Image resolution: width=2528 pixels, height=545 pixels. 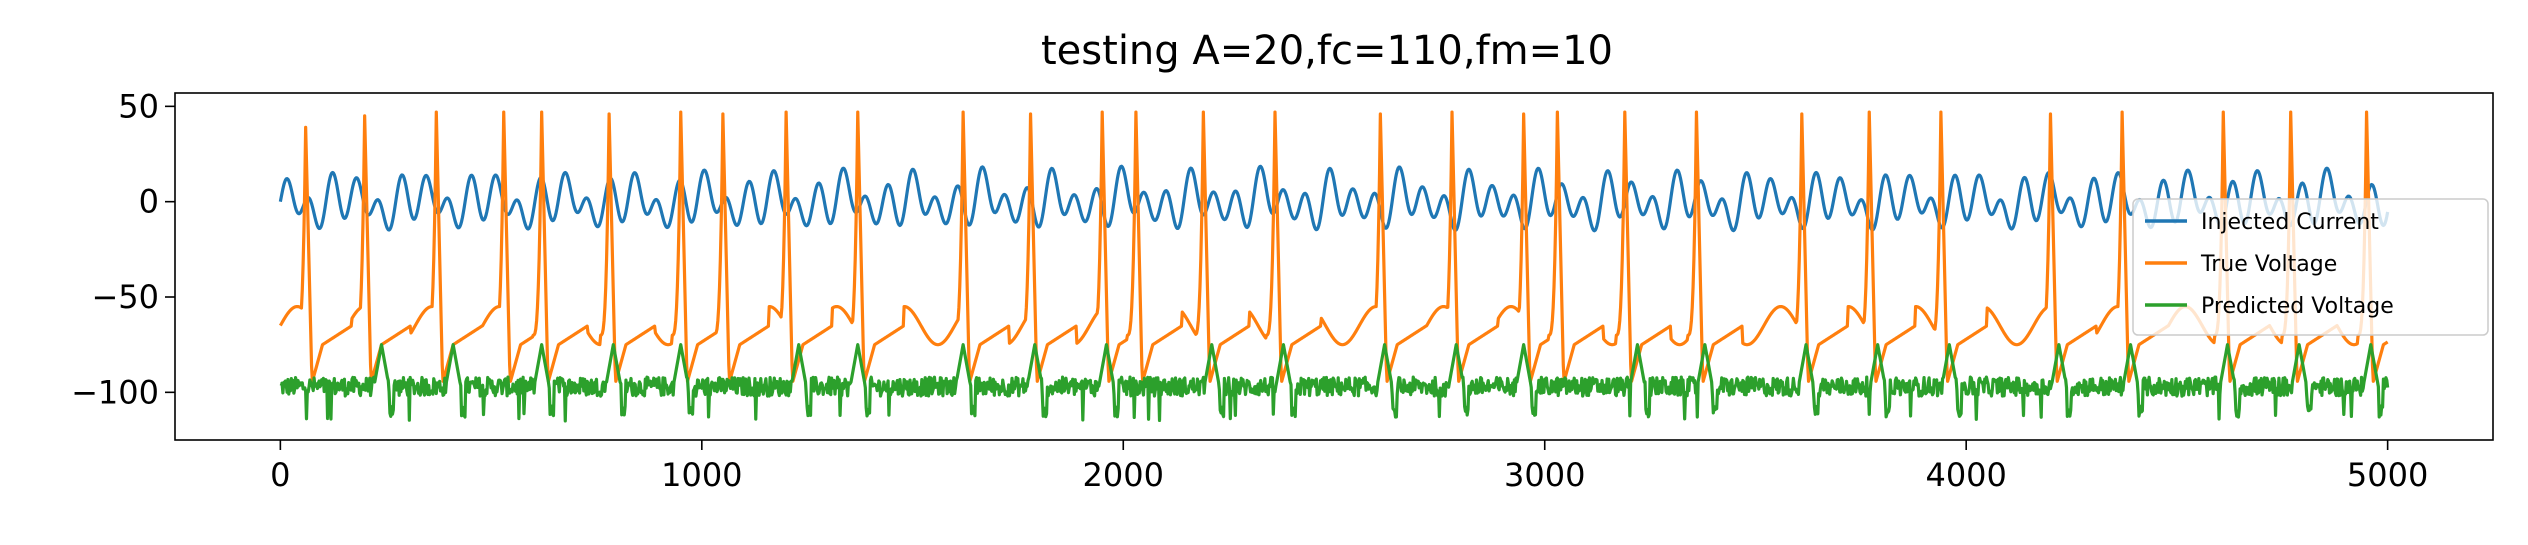 What do you see at coordinates (149, 202) in the screenshot?
I see `y-tick-label: 0` at bounding box center [149, 202].